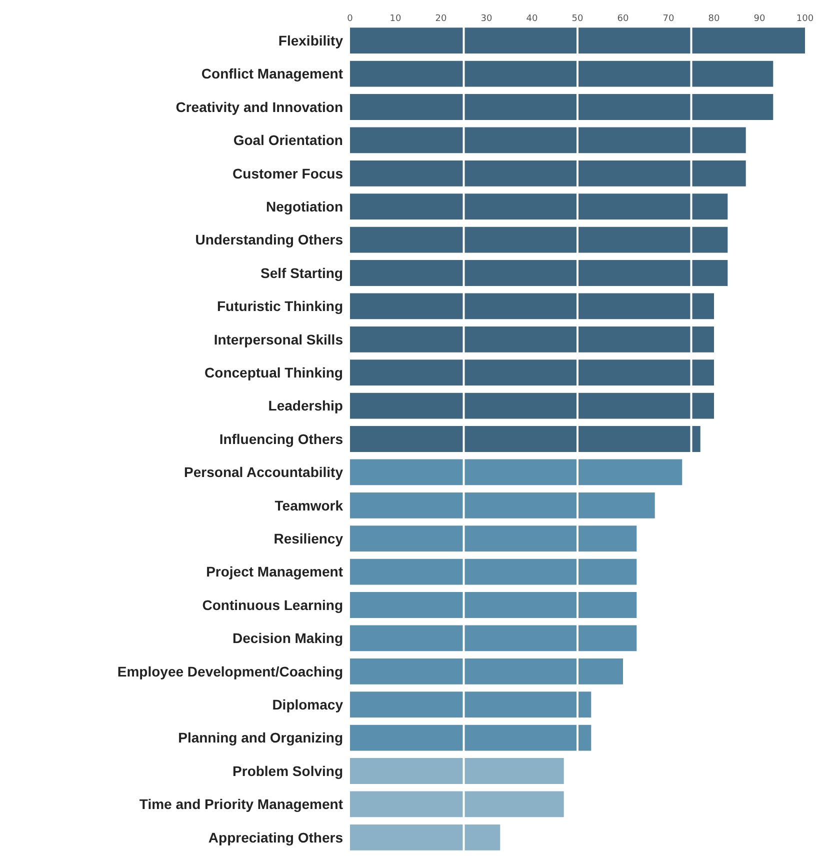 The width and height of the screenshot is (820, 858). I want to click on y-tick-label: Interpersonal Skills, so click(279, 339).